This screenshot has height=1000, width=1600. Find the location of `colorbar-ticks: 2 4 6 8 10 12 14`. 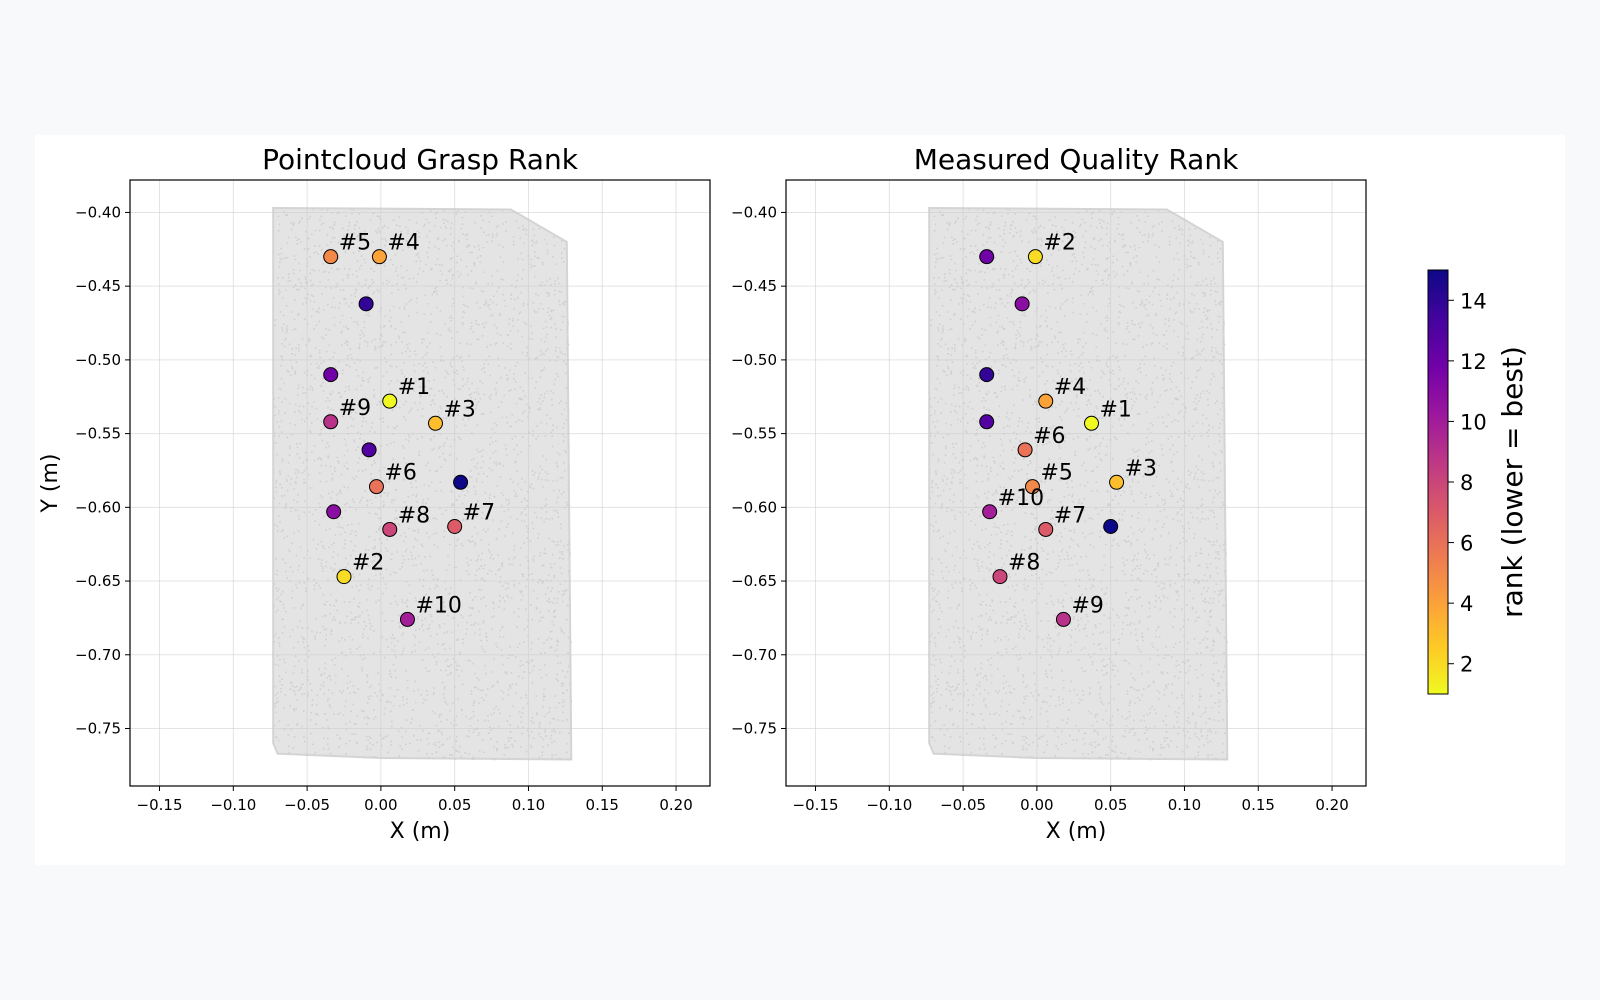

colorbar-ticks: 2 4 6 8 10 12 14 is located at coordinates (1467, 483).